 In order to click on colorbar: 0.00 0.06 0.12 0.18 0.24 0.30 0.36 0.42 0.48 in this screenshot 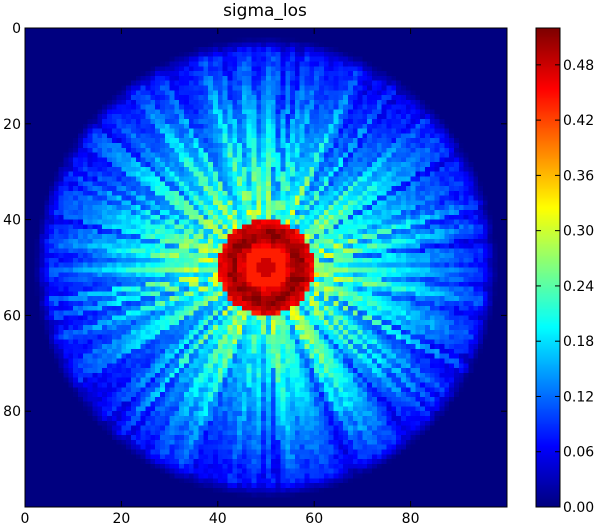, I will do `click(564, 271)`.